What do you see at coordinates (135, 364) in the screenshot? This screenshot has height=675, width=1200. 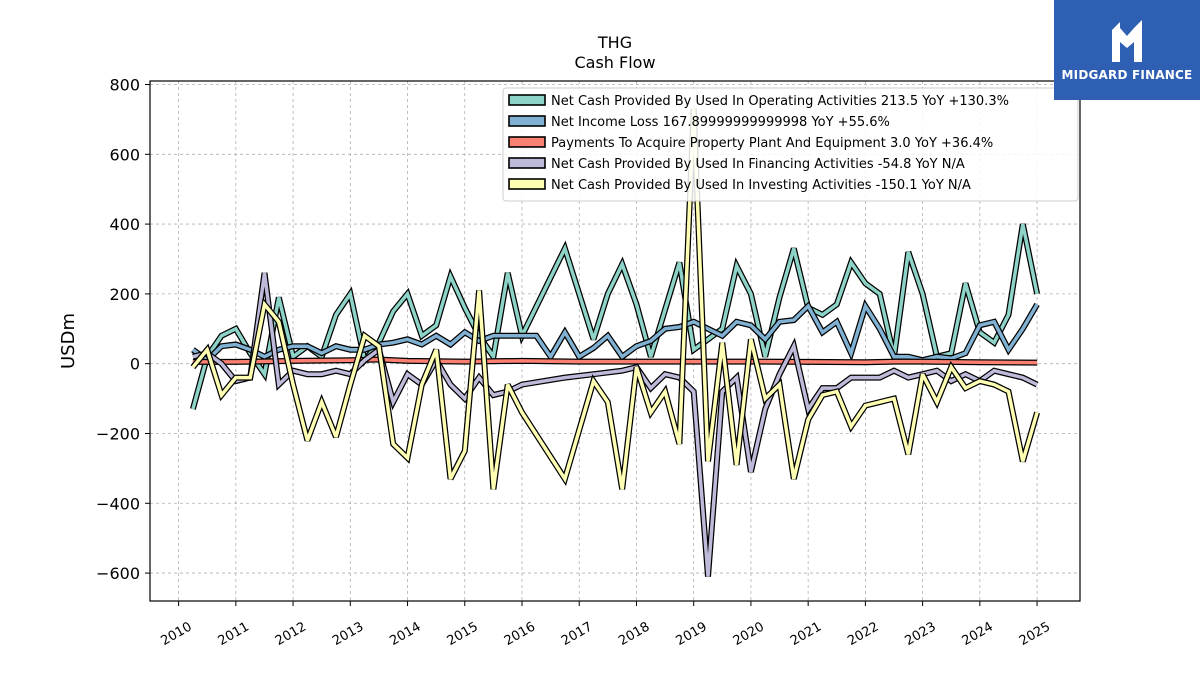 I see `y-tick-label: 0` at bounding box center [135, 364].